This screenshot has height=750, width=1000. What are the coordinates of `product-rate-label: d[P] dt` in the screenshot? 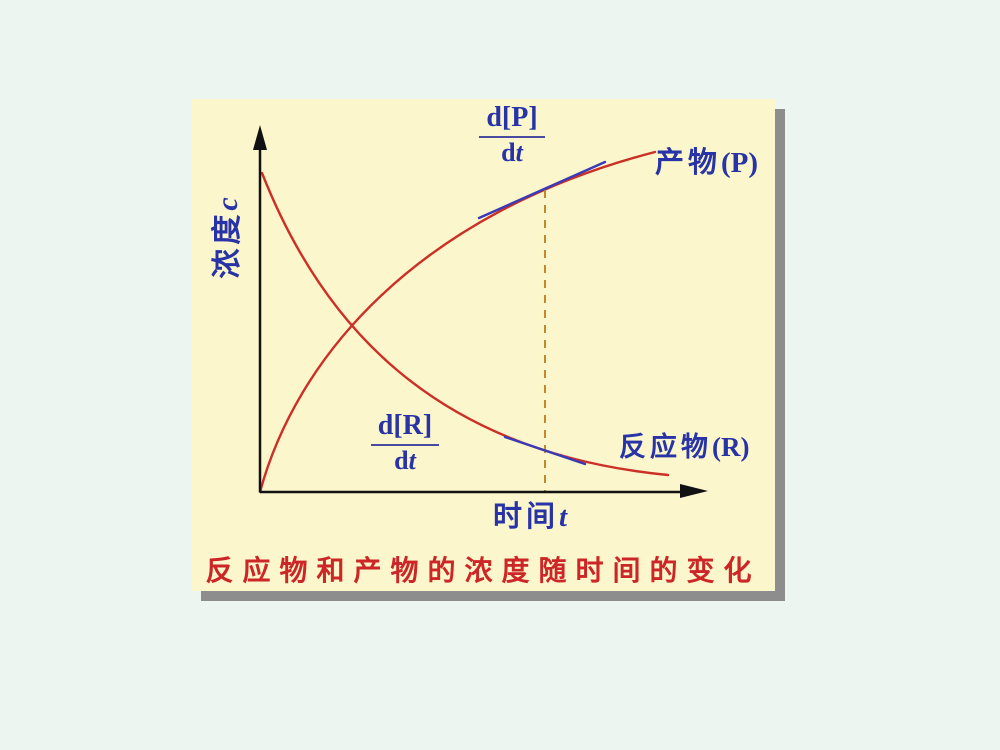 It's located at (512, 134).